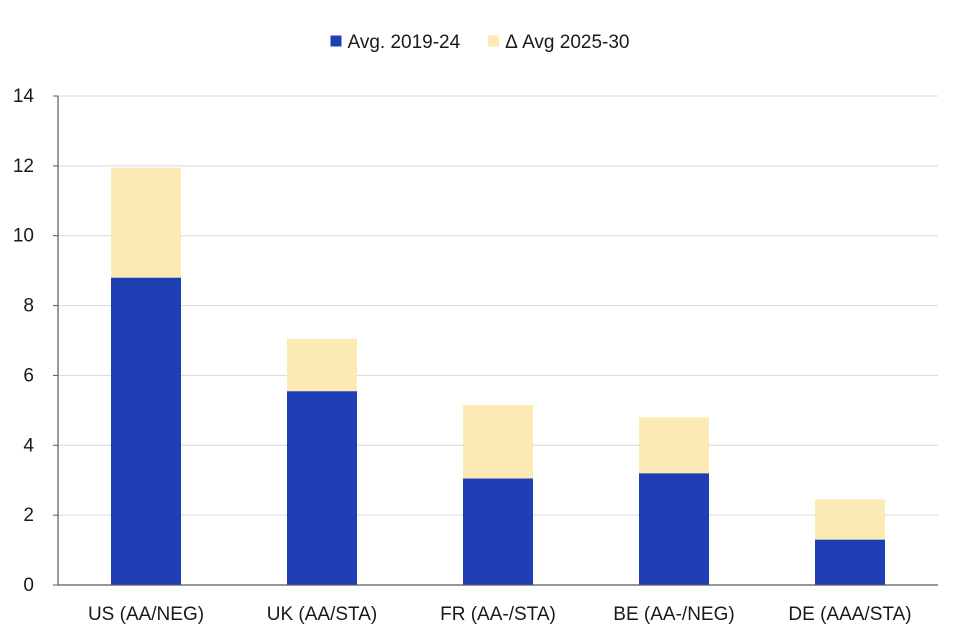  What do you see at coordinates (322, 614) in the screenshot?
I see `x-tick-label: UK (AA/STA)` at bounding box center [322, 614].